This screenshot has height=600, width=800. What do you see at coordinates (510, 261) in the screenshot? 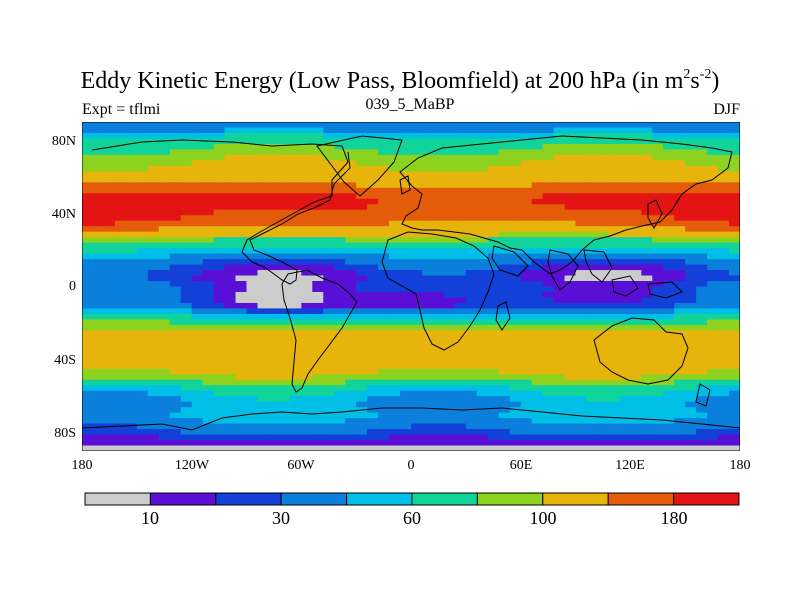
I see `coastline-arabia` at bounding box center [510, 261].